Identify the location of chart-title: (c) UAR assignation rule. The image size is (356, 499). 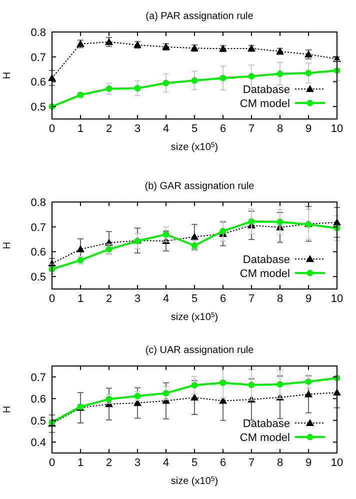
(199, 350).